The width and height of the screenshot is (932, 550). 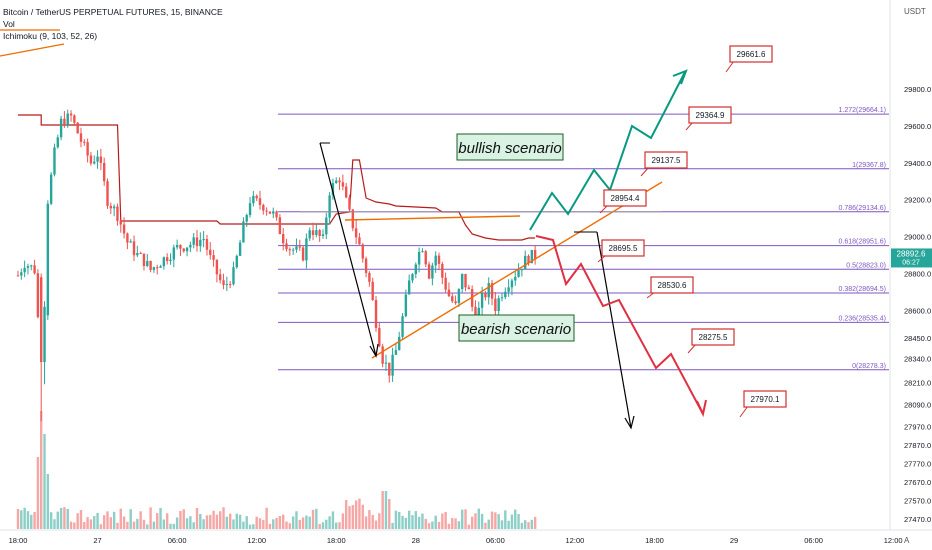 I want to click on price-callout: 28954.4, so click(x=623, y=201).